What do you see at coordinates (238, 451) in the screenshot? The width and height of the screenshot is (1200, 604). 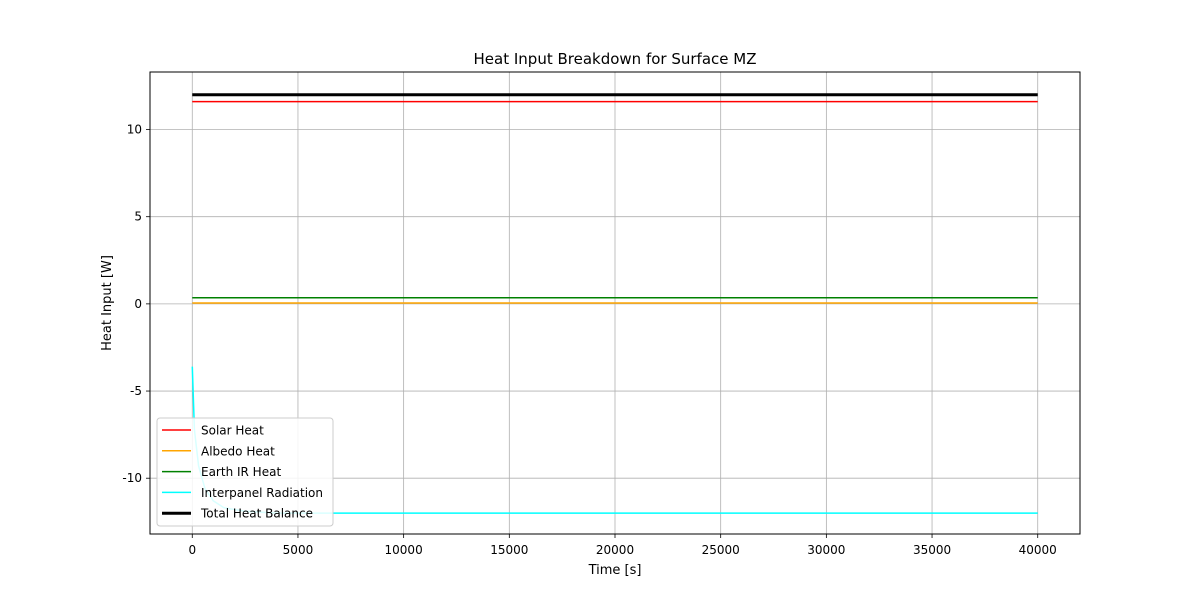 I see `legend-label-albedo-heat: Albedo Heat` at bounding box center [238, 451].